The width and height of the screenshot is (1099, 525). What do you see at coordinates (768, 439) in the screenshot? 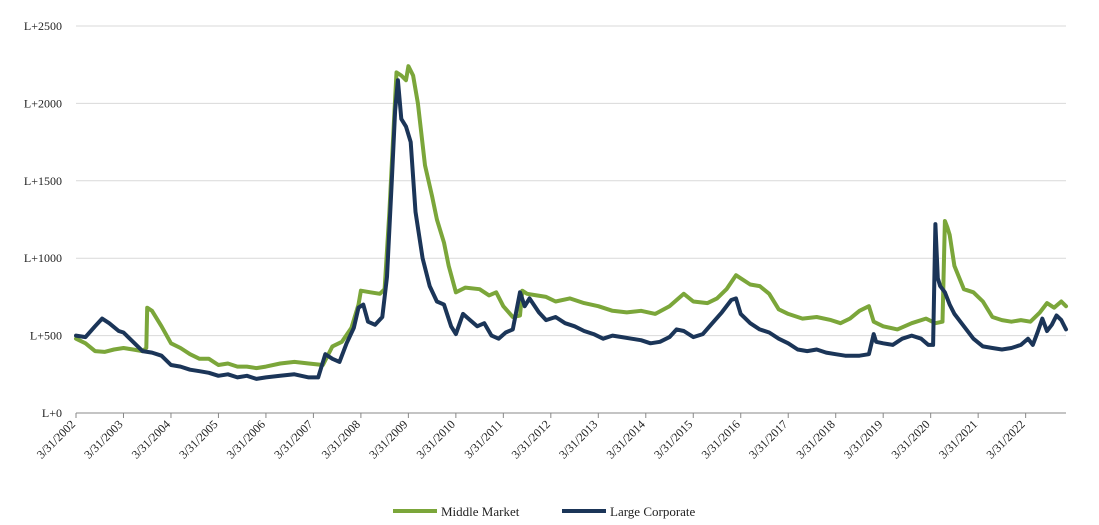
I see `x-tick-label: 3/31/2017` at bounding box center [768, 439].